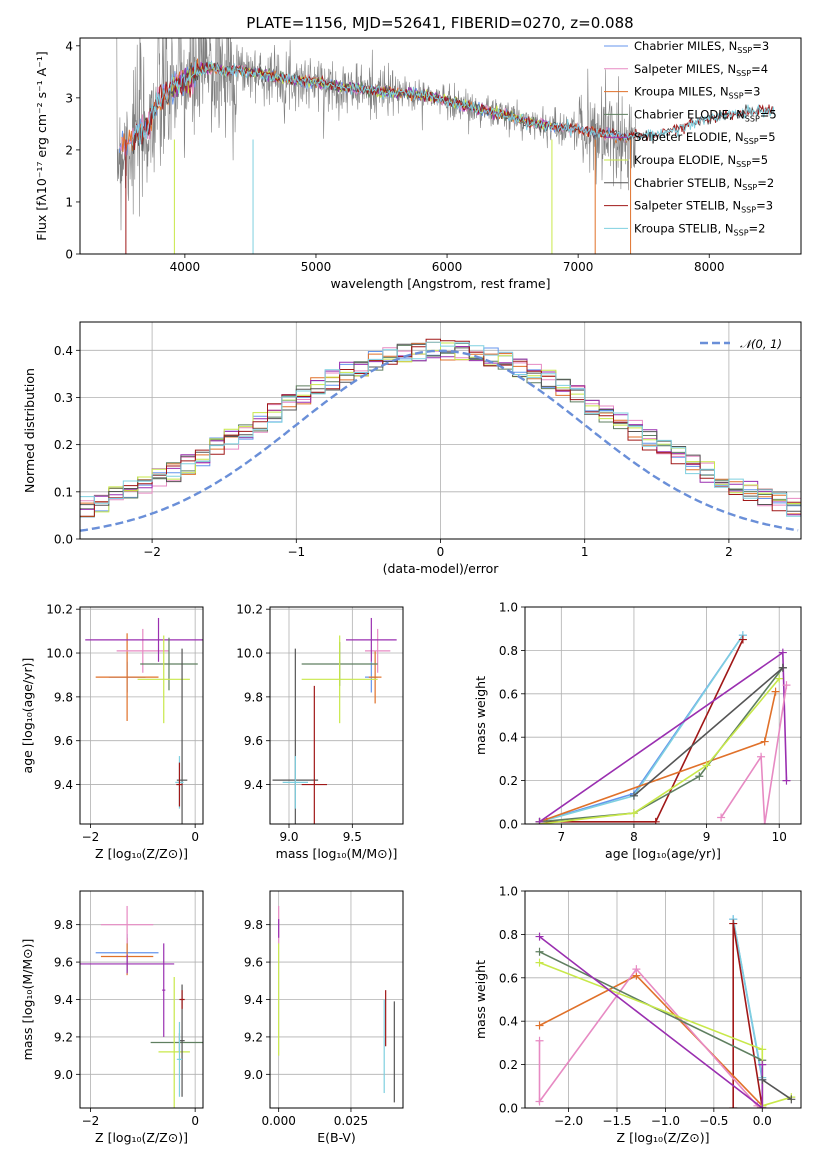 The image size is (819, 1170). Describe the element at coordinates (748, 998) in the screenshot. I see `weight_vs_Z-series-kroupa_stelib` at that location.